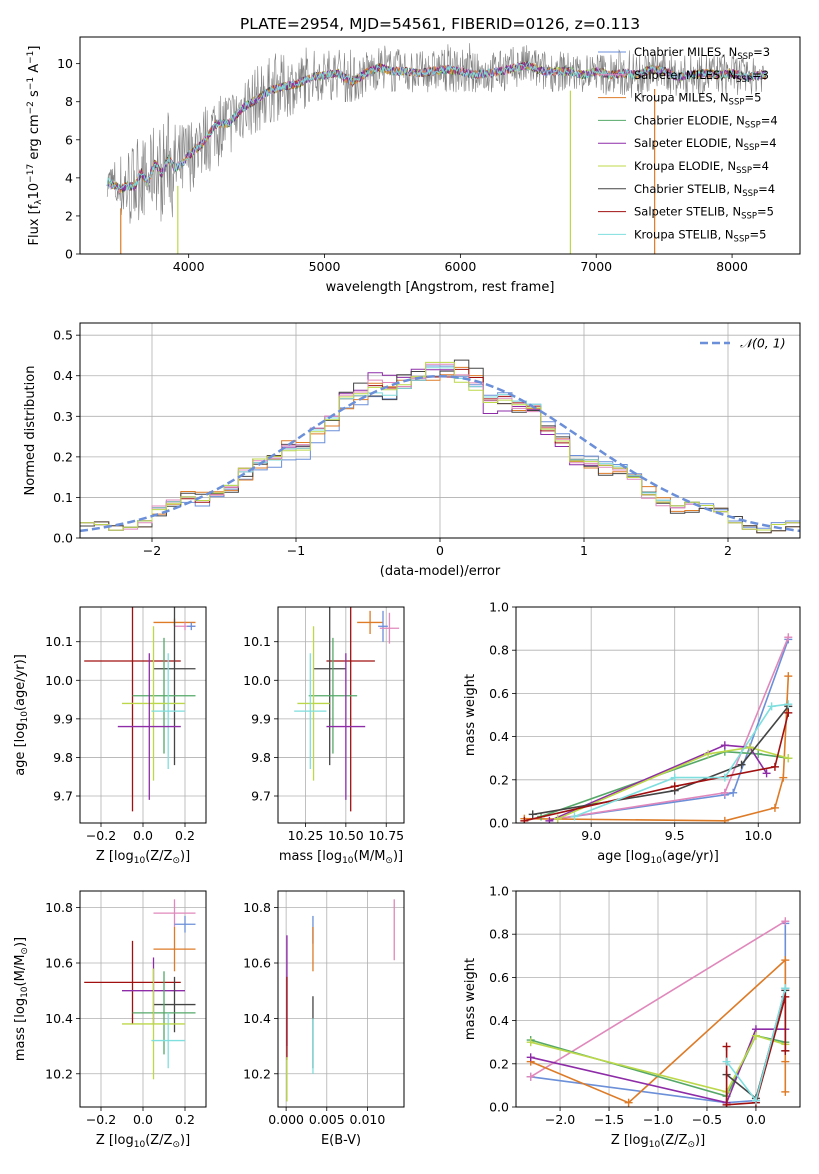 Image resolution: width=819 pixels, height=1174 pixels. Describe the element at coordinates (705, 144) in the screenshot. I see `legend-label: Salpeter ELODIE, NSSP=4` at that location.